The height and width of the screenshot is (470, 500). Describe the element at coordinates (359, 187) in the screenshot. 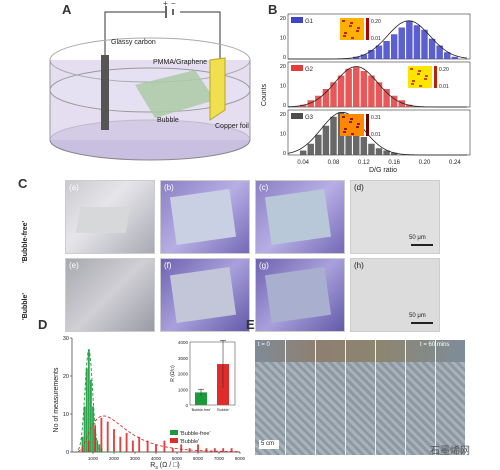

I see `c-sub-d: (d)` at that location.